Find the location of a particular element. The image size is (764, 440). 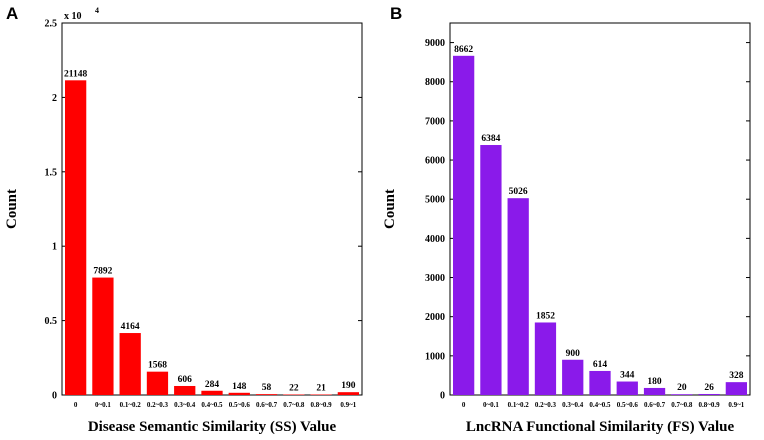

y-tick-label: 0.5 is located at coordinates (51, 321).